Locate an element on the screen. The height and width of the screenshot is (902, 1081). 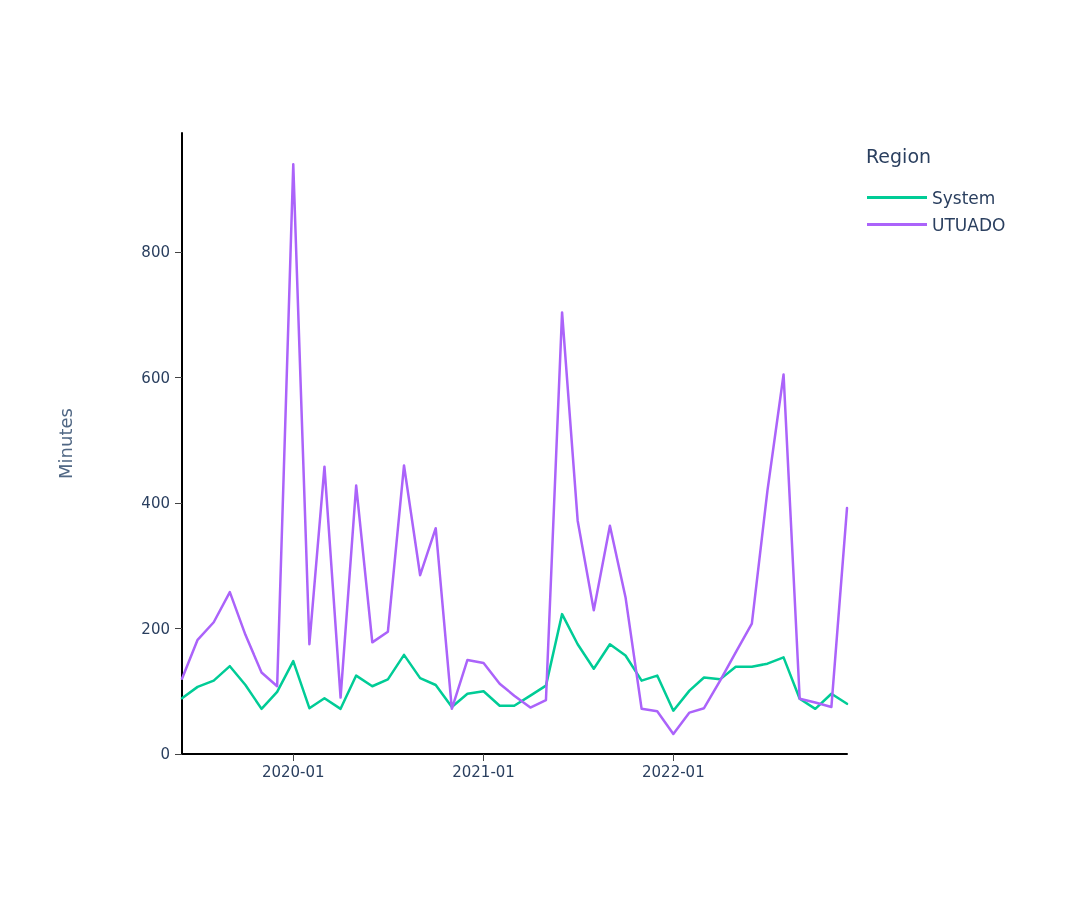
legend-title: Region is located at coordinates (899, 155).